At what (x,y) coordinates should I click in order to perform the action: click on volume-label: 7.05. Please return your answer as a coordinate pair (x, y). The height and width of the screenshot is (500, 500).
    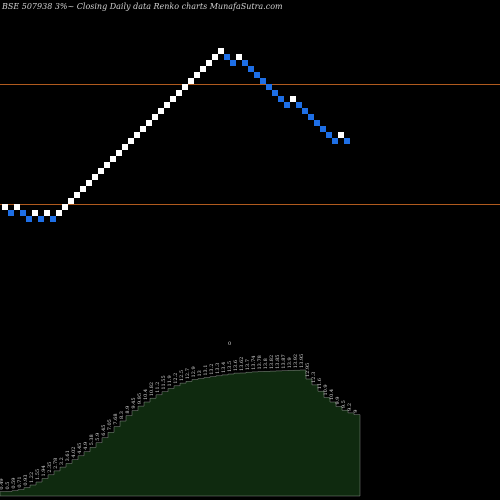
    Looking at the image, I should click on (110, 424).